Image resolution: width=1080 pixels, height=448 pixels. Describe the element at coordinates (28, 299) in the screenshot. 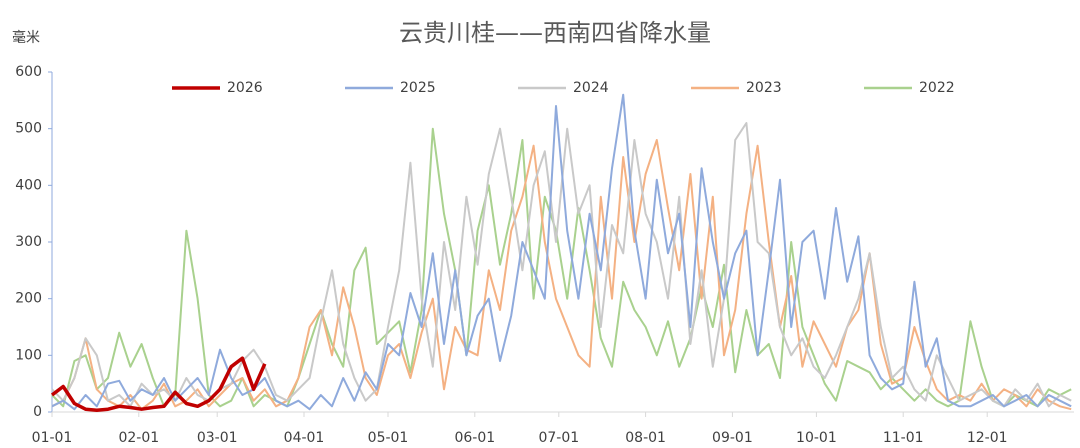

I see `y-tick-label: 200` at that location.